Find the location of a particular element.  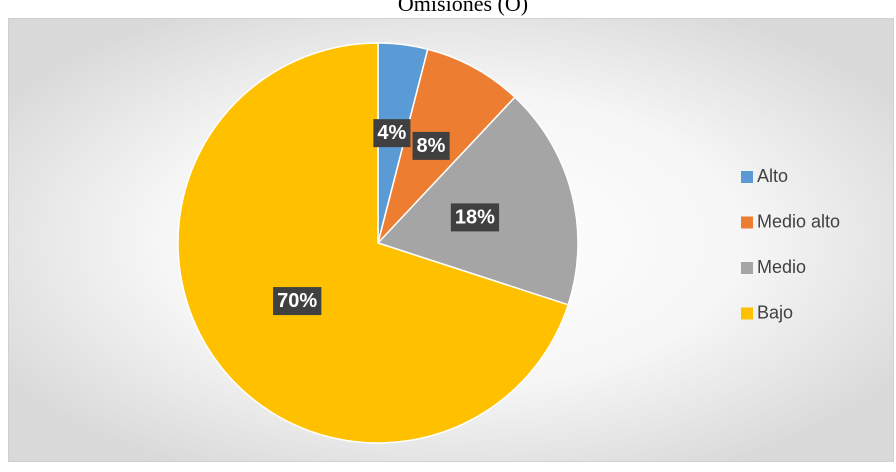

data-label: 18% is located at coordinates (475, 217).